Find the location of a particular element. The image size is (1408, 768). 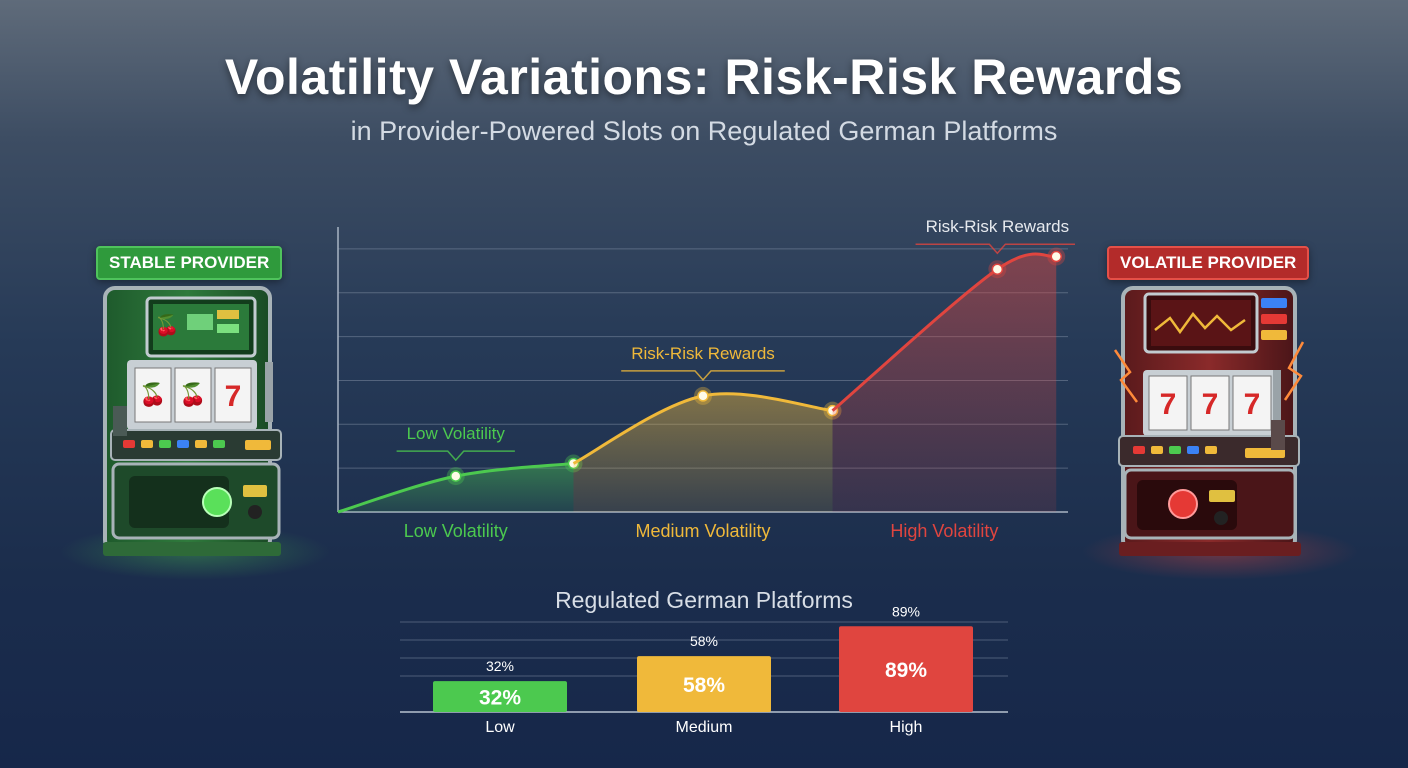

reel-2-symbol: 🍒 is located at coordinates (192, 395).